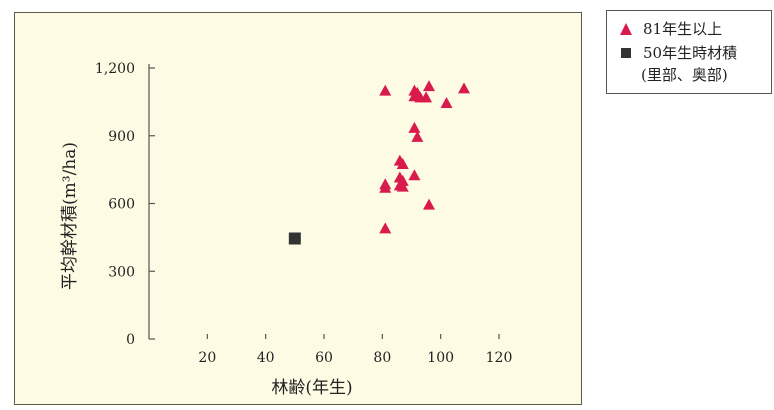  I want to click on legend: 81年生以上 50年生時材積 (里部、奥部), so click(689, 52).